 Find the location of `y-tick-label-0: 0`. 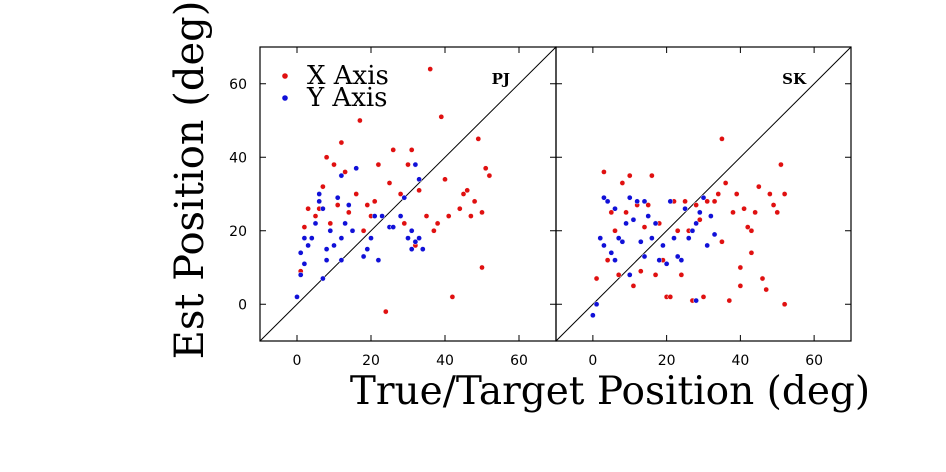

y-tick-label-0: 0 is located at coordinates (242, 305).